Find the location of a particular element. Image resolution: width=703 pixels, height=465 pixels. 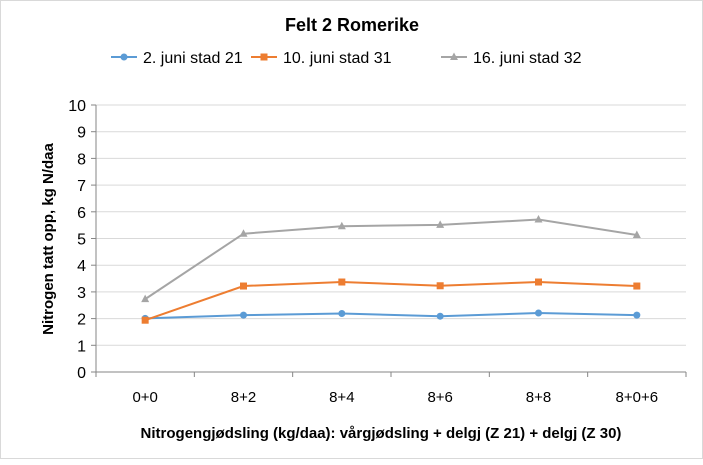

y-tick-label: 4 is located at coordinates (81, 266).